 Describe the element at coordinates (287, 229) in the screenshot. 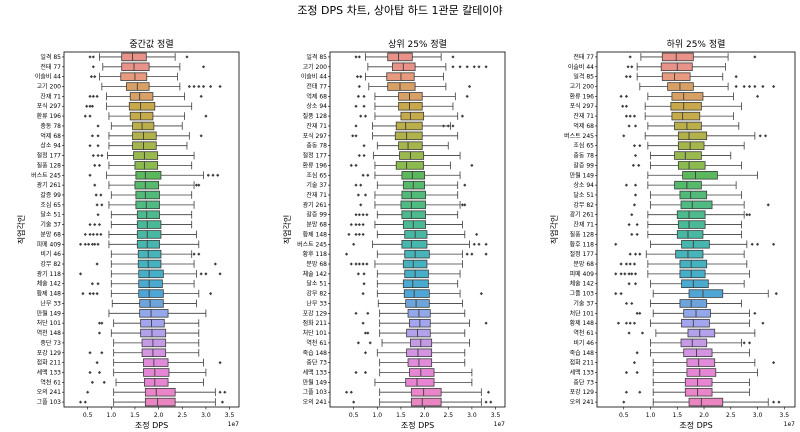

I see `y-axis-label: 직업각인` at that location.